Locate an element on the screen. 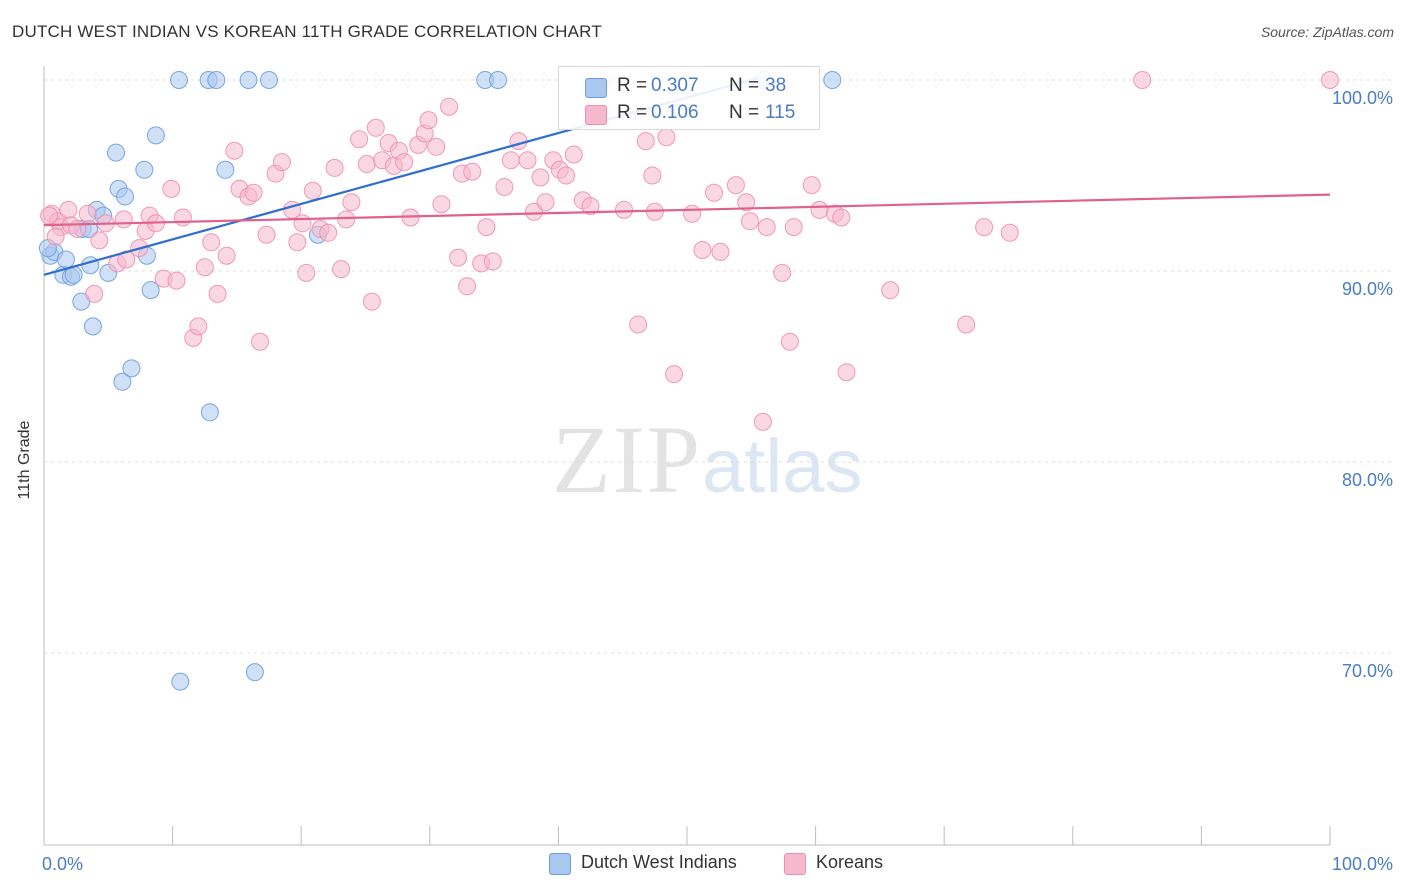  legend-swatch-blue is located at coordinates (560, 864).